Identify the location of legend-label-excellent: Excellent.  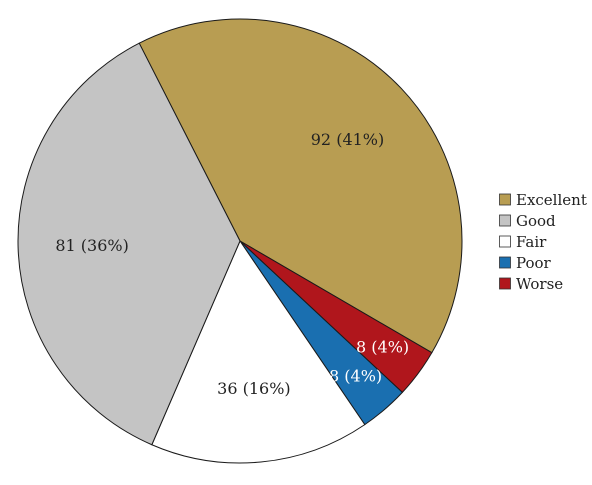
(551, 200).